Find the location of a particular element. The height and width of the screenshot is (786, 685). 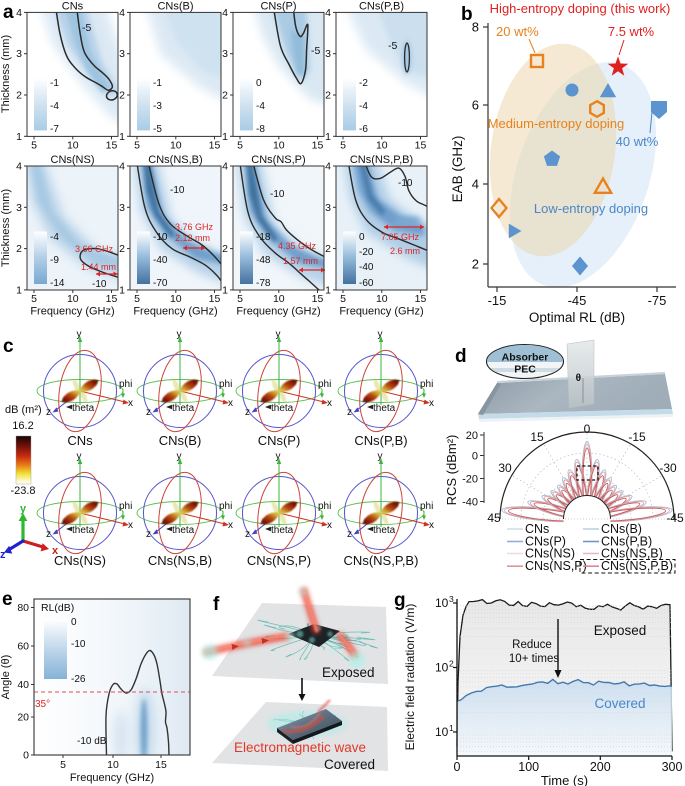

svg-text: z is located at coordinates (3, 555).